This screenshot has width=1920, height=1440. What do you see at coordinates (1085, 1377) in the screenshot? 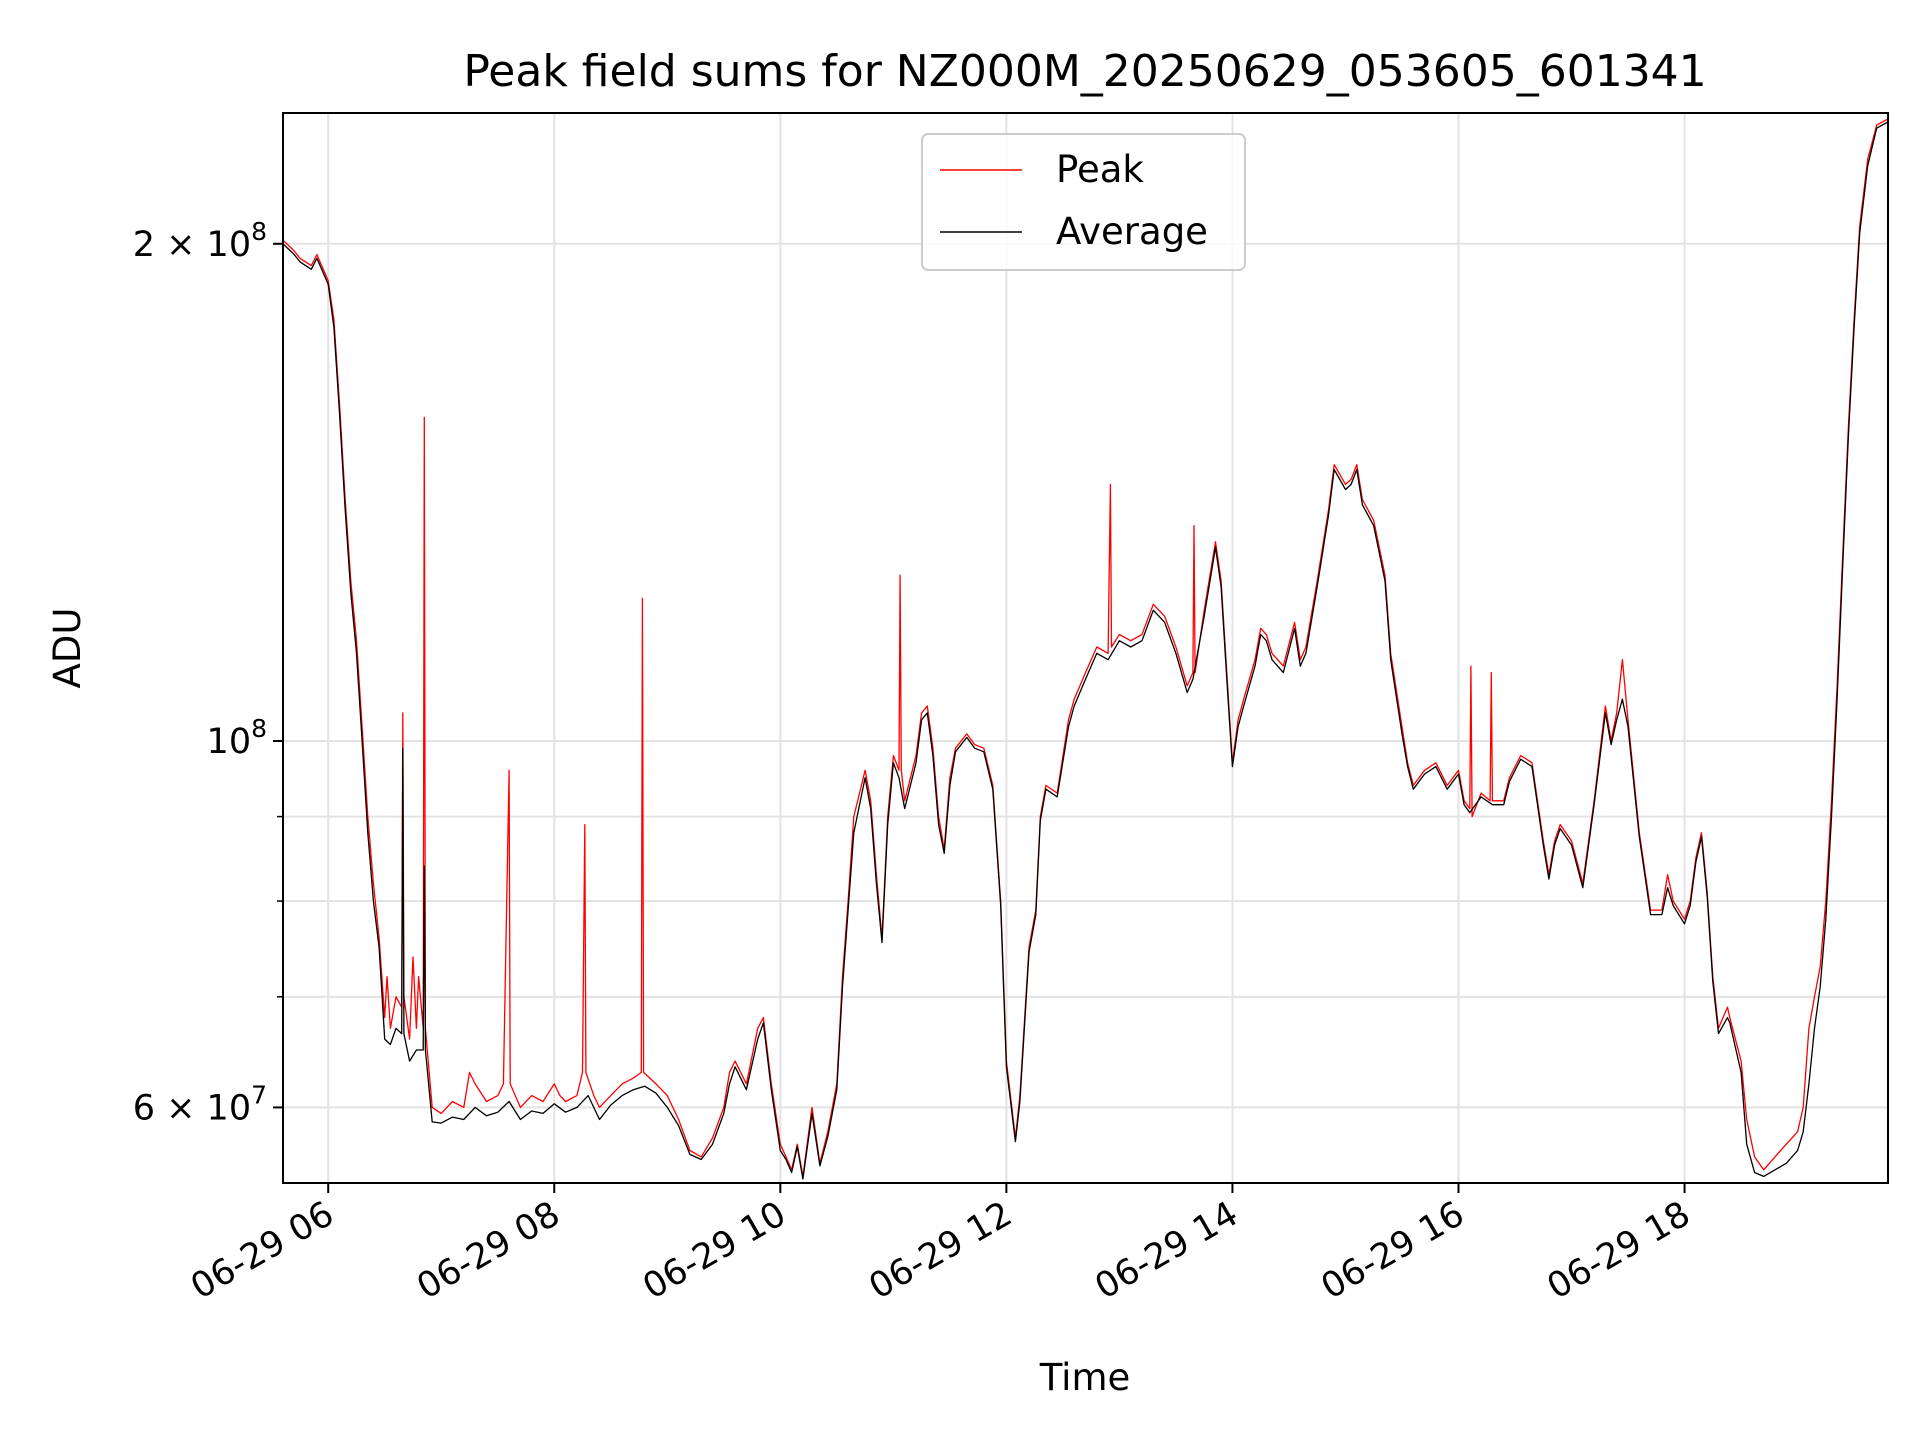
I see `x-axis-label: Time` at bounding box center [1085, 1377].